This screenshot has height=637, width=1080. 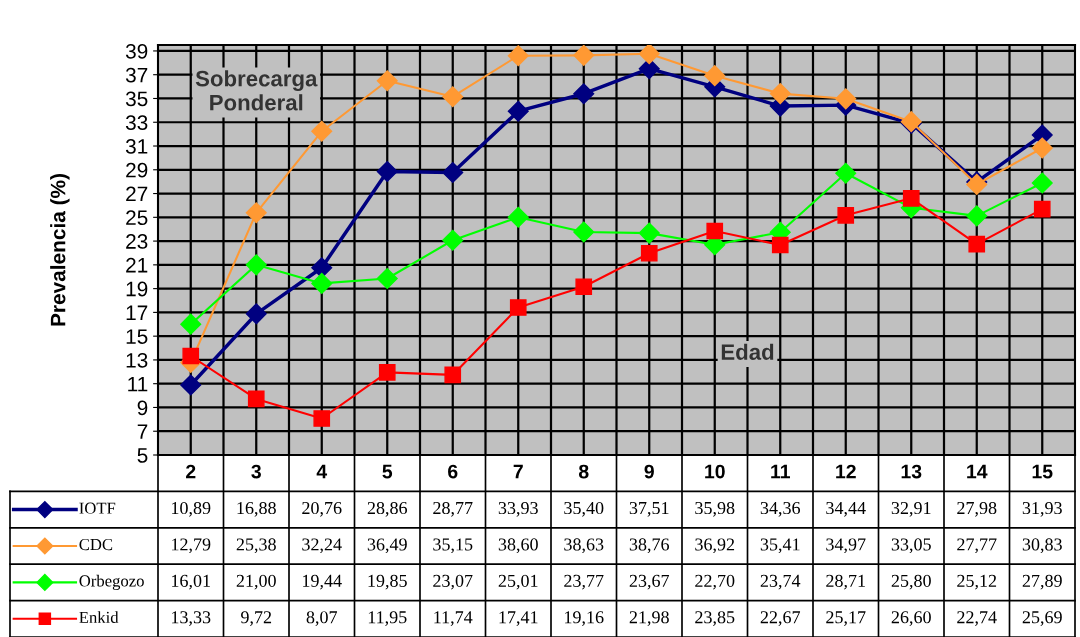 What do you see at coordinates (977, 546) in the screenshot?
I see `data-label: 27,77` at bounding box center [977, 546].